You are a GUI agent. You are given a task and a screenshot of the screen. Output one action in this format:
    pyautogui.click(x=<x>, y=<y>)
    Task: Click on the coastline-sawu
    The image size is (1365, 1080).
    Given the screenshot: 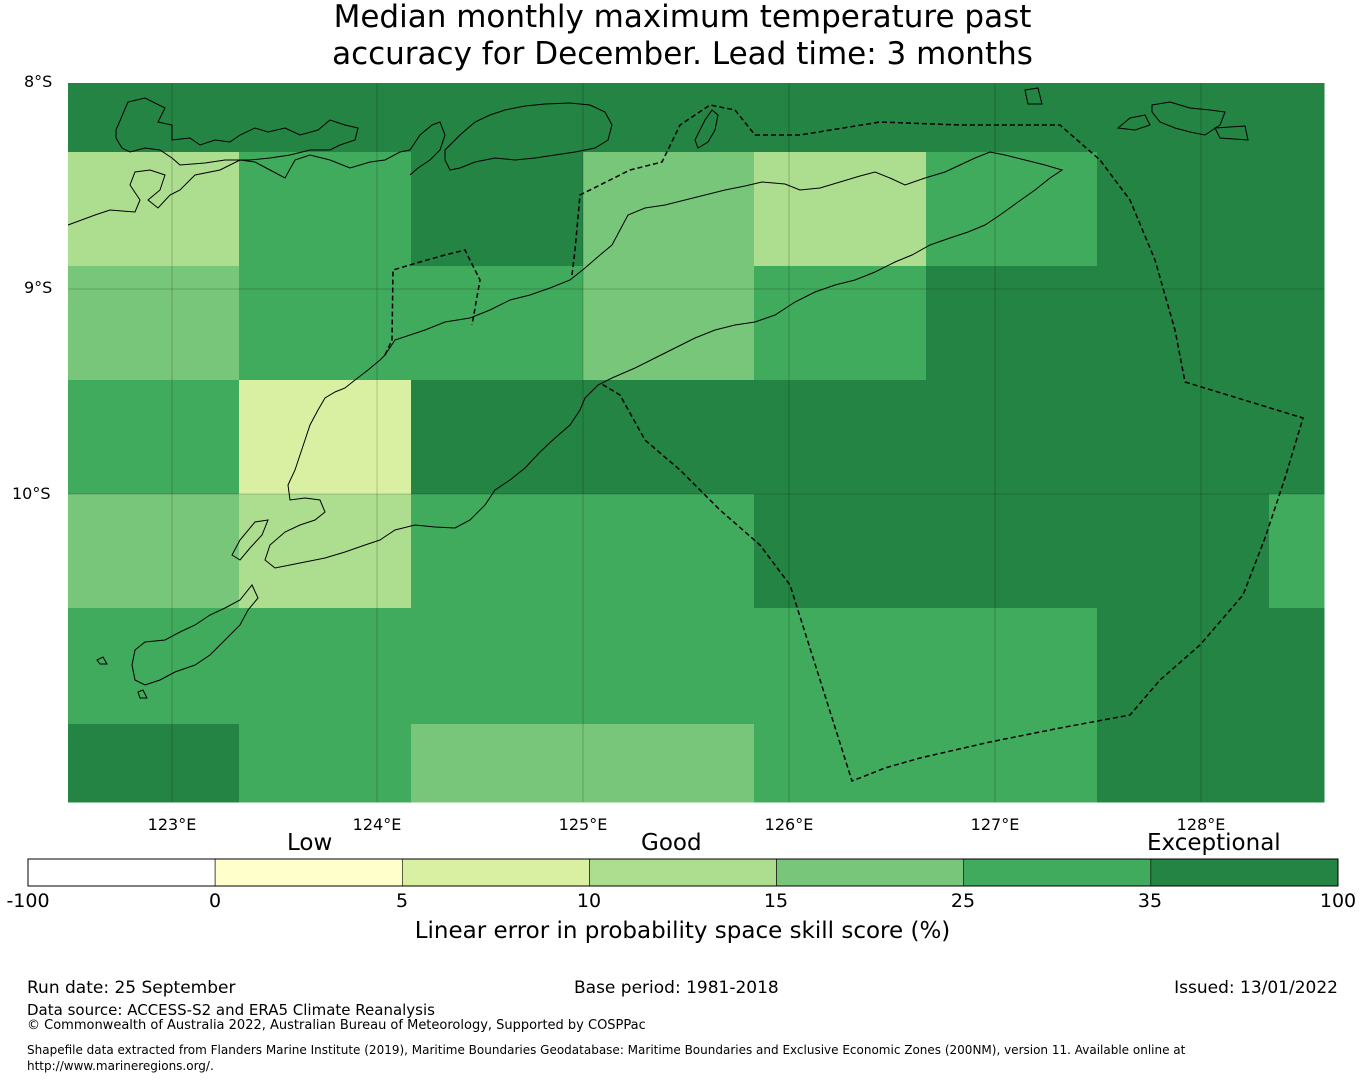 What is the action you would take?
    pyautogui.click(x=195, y=635)
    